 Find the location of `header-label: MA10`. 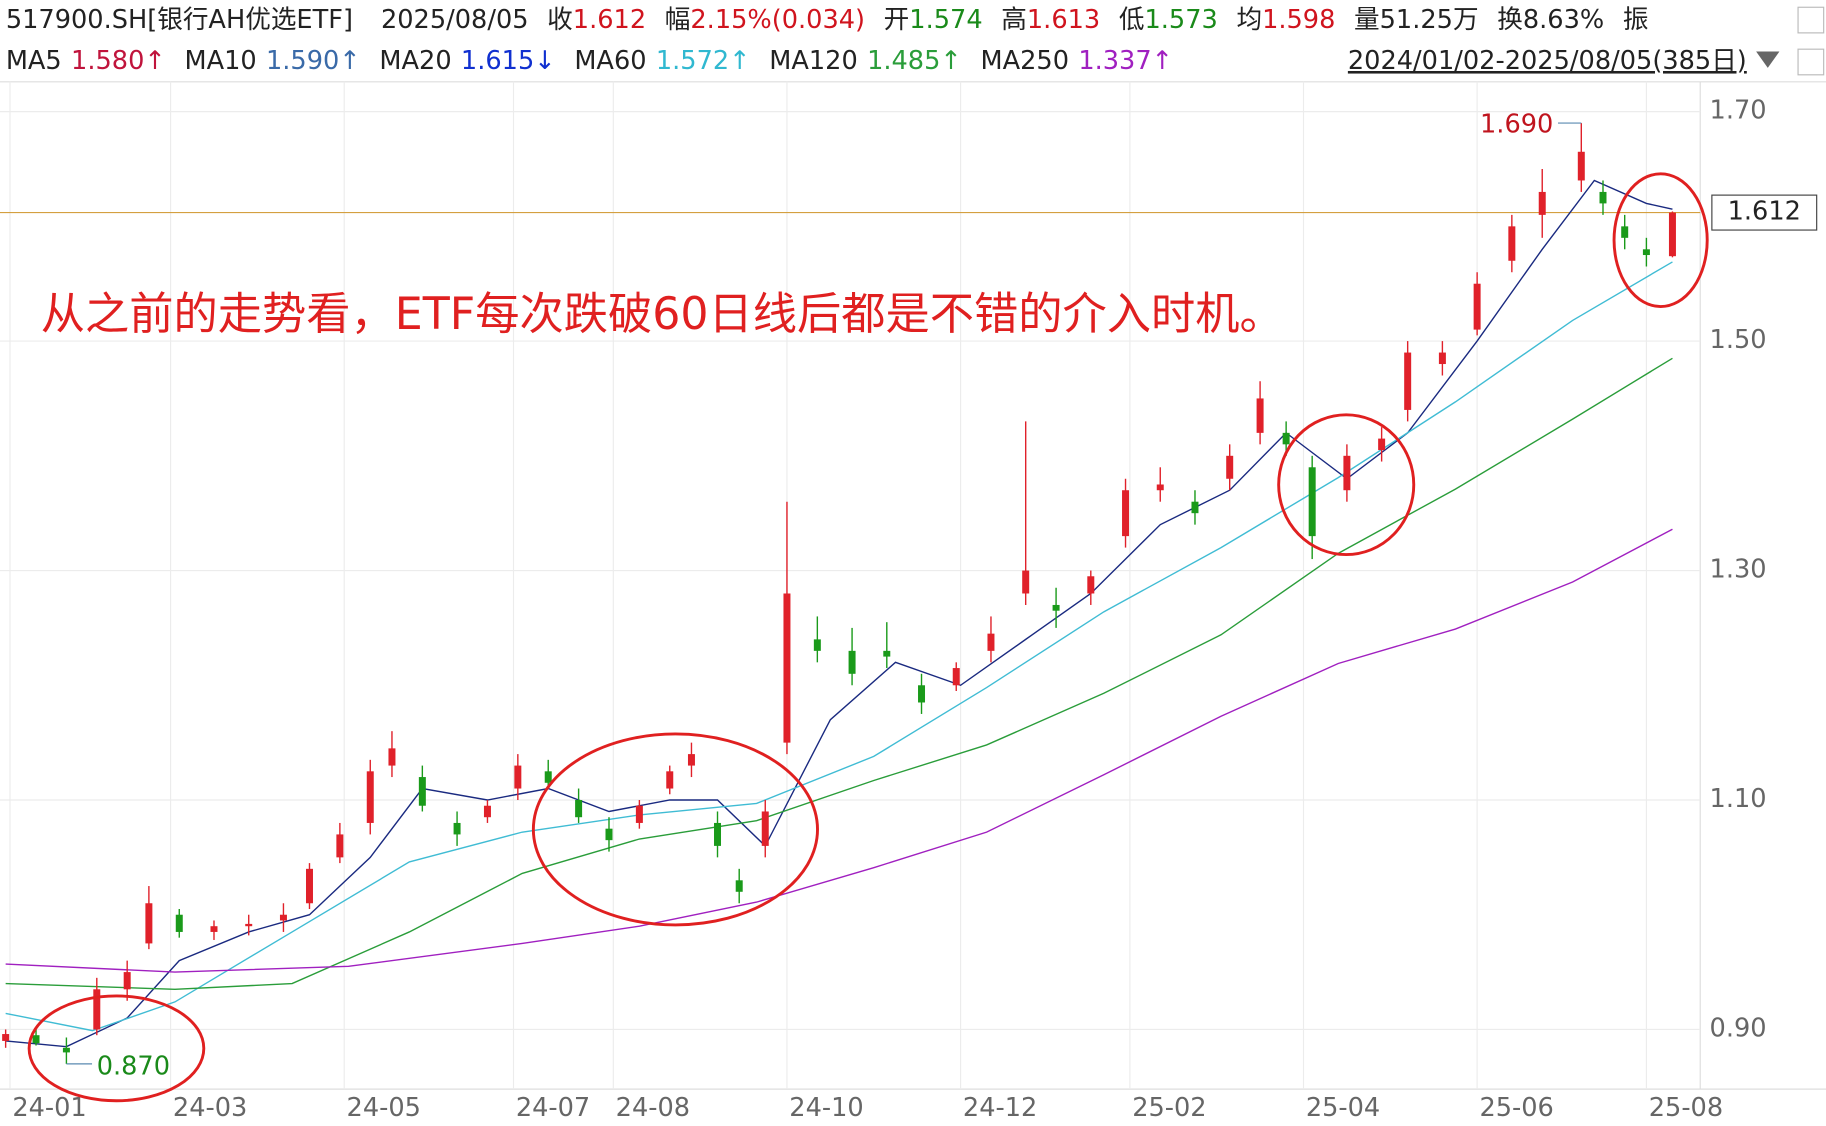

header-label: MA10 is located at coordinates (220, 61).